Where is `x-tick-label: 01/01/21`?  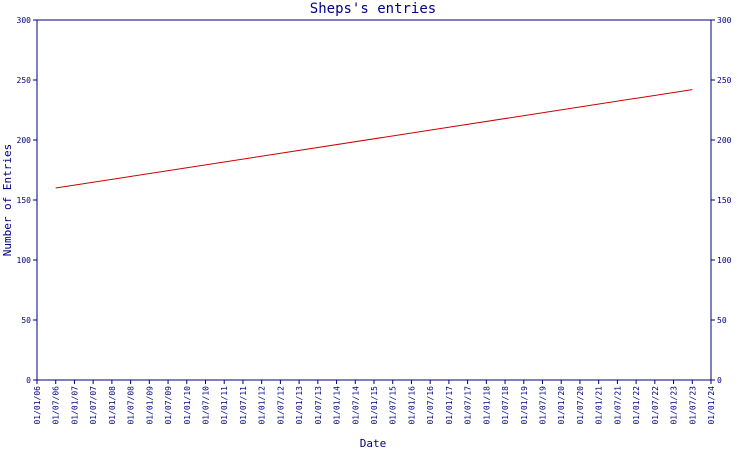
x-tick-label: 01/01/21 is located at coordinates (599, 405).